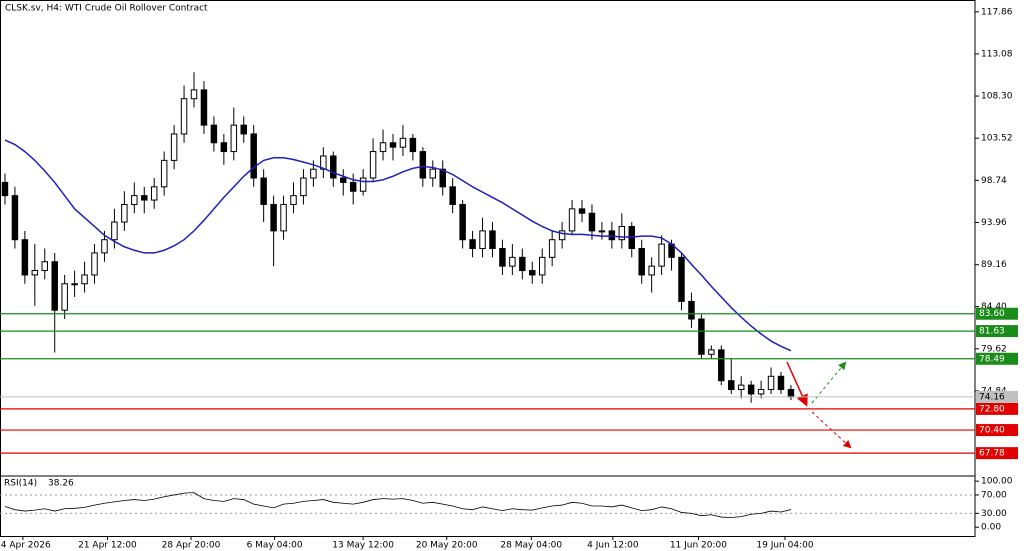 This screenshot has width=1024, height=551. Describe the element at coordinates (997, 482) in the screenshot. I see `y-tick-label: 100.00` at that location.